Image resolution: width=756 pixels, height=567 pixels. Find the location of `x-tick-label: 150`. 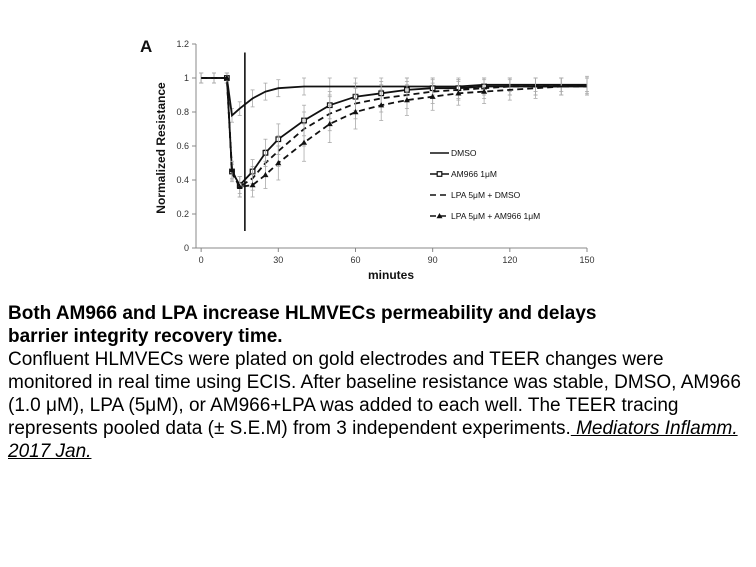

x-tick-label: 150 is located at coordinates (586, 260).